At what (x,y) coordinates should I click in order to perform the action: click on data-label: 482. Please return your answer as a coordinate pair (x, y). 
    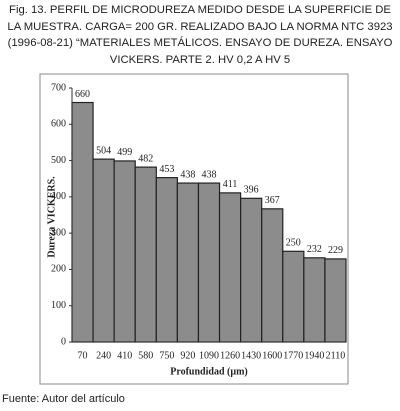
    Looking at the image, I should click on (145, 158).